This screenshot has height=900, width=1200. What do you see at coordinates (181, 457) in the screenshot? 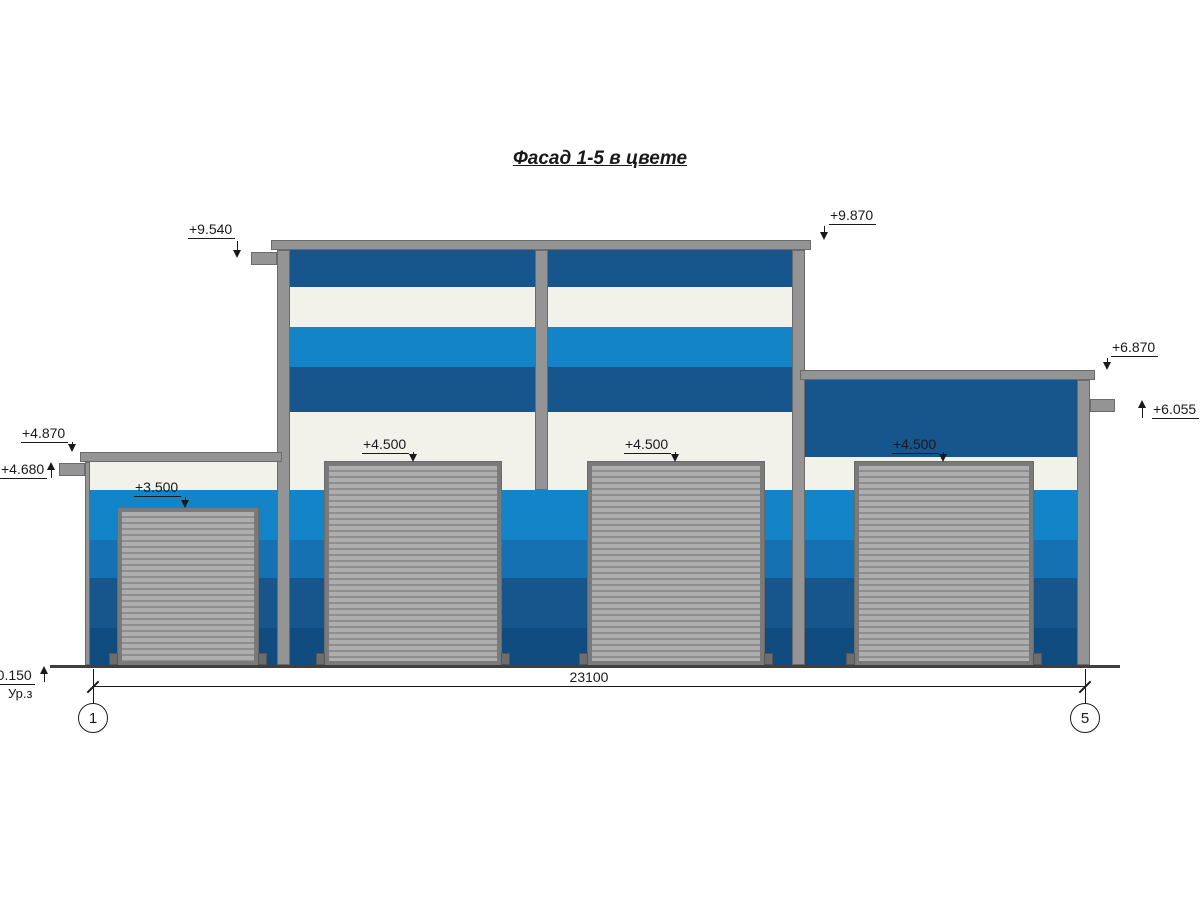
I see `left-wing-parapet-cap` at bounding box center [181, 457].